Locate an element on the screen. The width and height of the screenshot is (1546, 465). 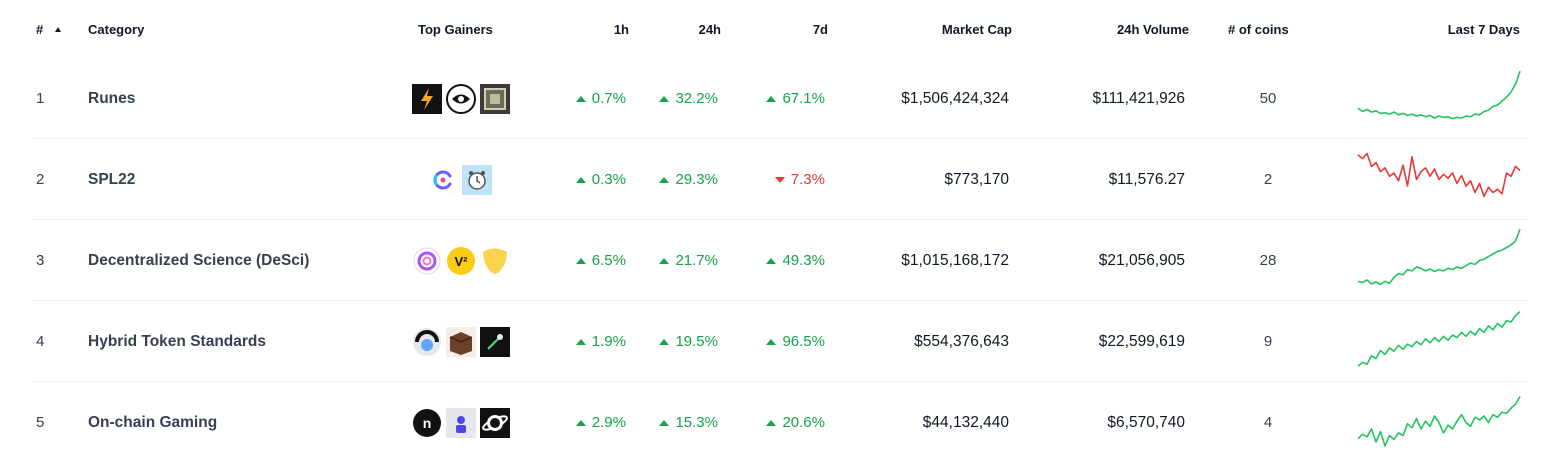
sort-ascending-icon is located at coordinates (57, 29).